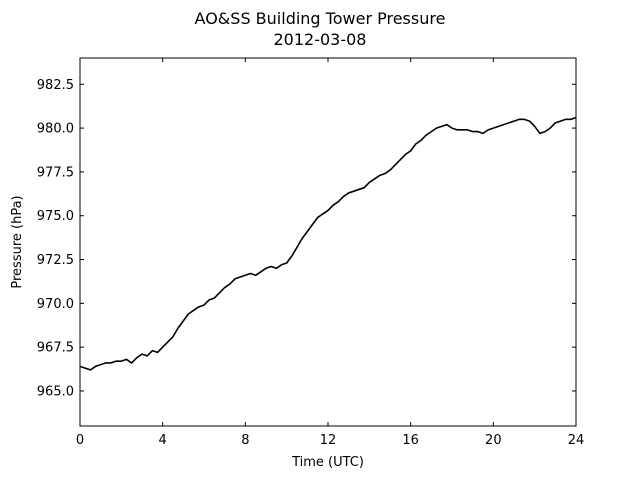 This screenshot has width=640, height=480. Describe the element at coordinates (55, 172) in the screenshot. I see `y-tick-label: 977.5` at that location.